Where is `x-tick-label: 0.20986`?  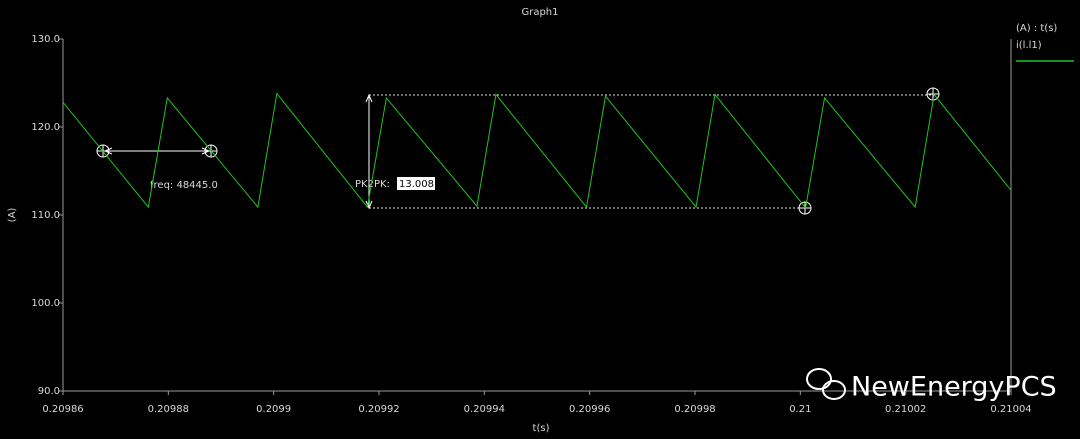 x-tick-label: 0.20986 is located at coordinates (62, 409).